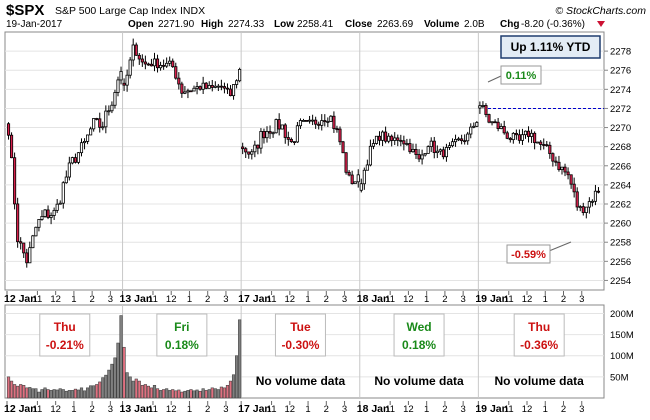 Image resolution: width=650 pixels, height=420 pixels. I want to click on price-y-tick-label: 2274, so click(620, 90).